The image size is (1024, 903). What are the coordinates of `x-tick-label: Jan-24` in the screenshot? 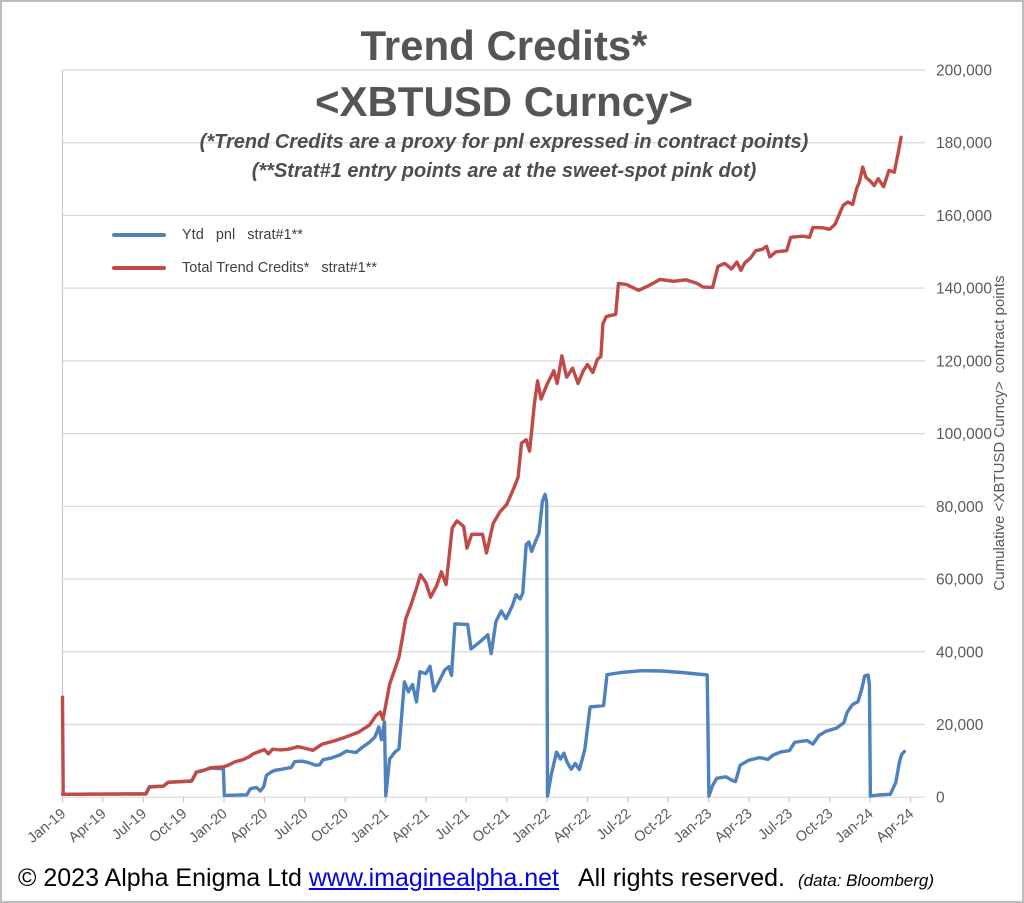 It's located at (854, 826).